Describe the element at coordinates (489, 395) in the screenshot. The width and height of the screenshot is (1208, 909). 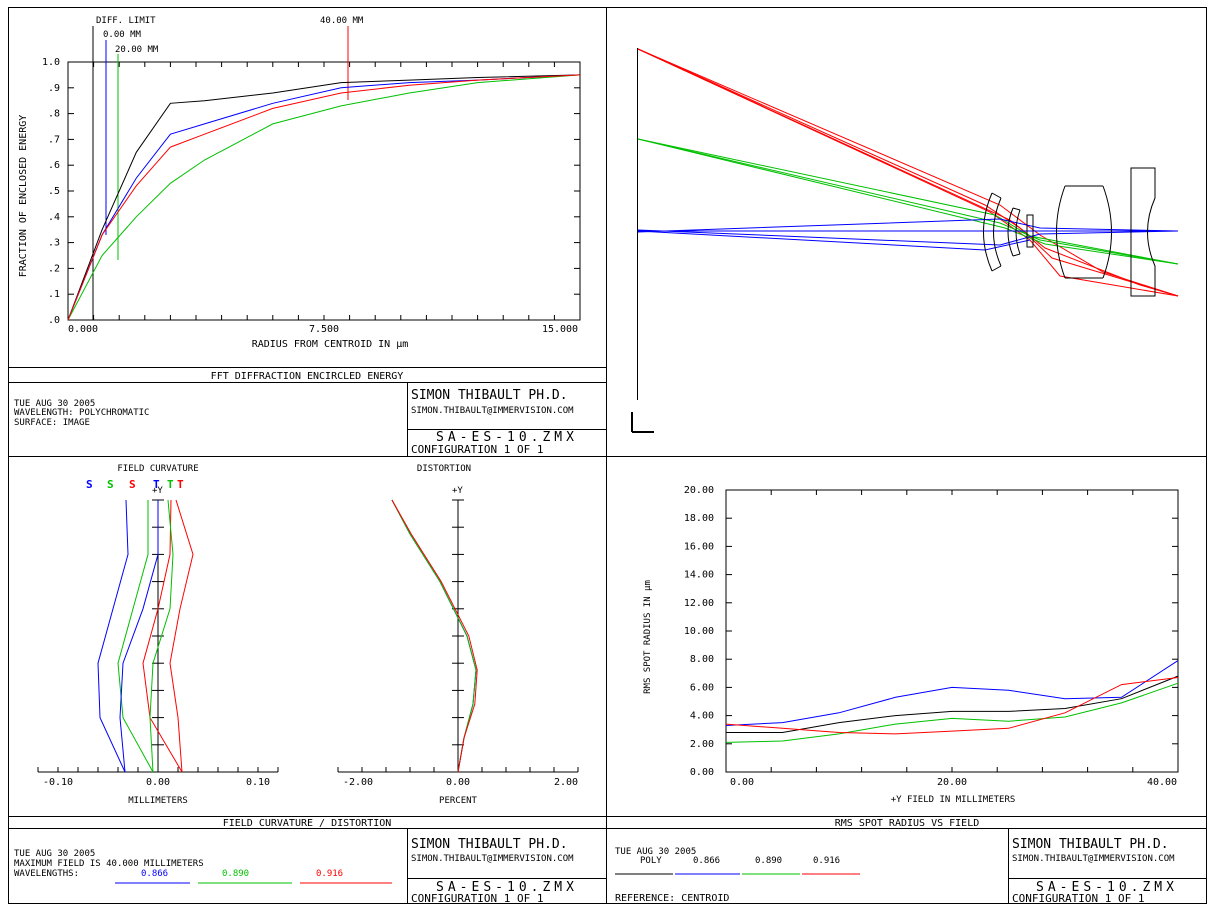
I see `ee-author: SIMON THIBAULT PH.D.` at that location.